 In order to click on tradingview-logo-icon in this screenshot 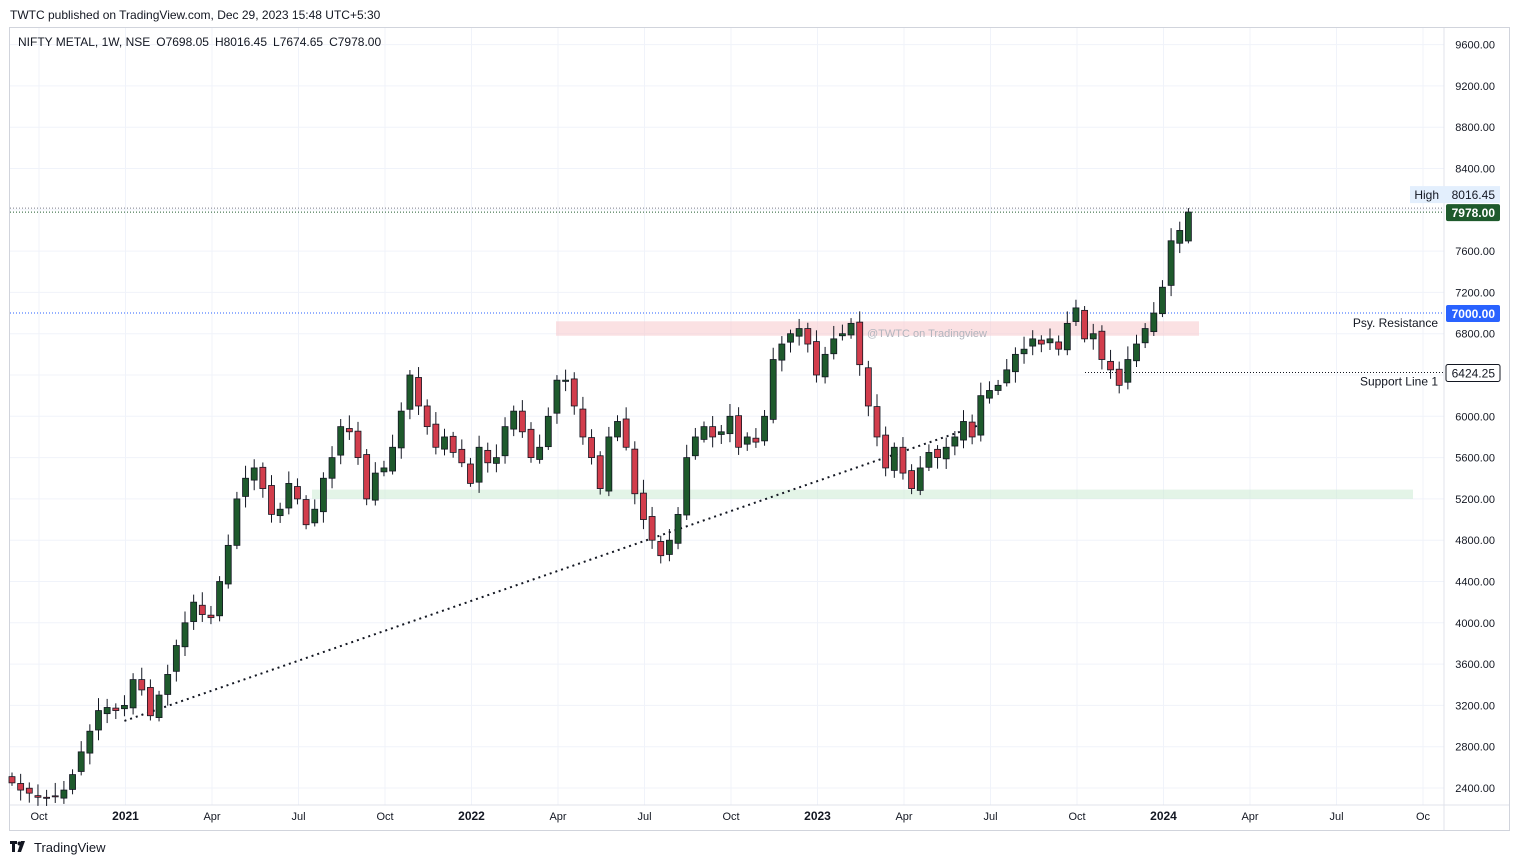, I will do `click(17, 846)`.